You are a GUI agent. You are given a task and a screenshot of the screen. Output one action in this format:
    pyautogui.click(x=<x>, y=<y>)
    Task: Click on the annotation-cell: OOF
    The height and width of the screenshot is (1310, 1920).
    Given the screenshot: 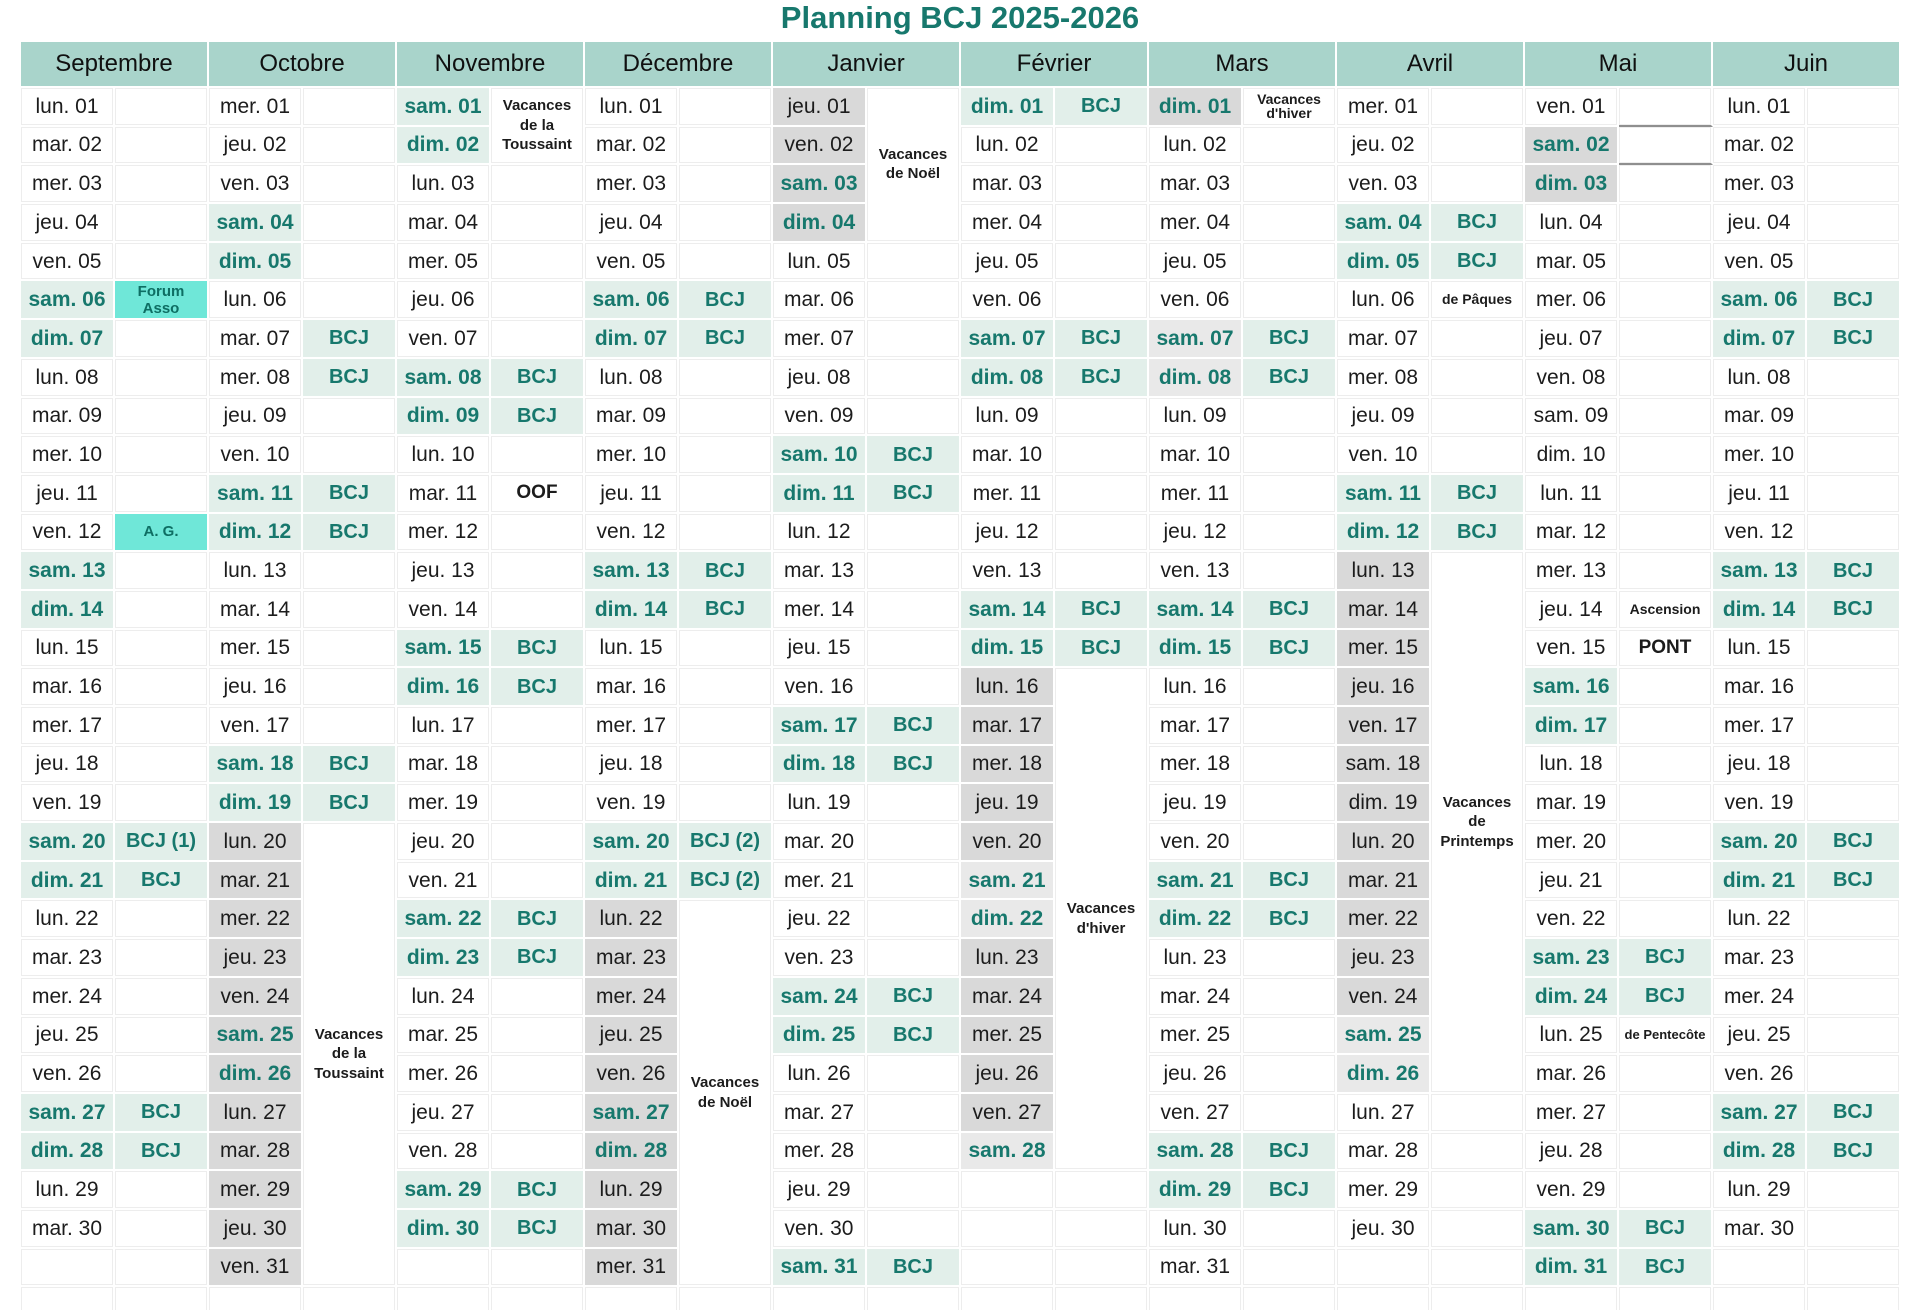 What is the action you would take?
    pyautogui.click(x=538, y=494)
    